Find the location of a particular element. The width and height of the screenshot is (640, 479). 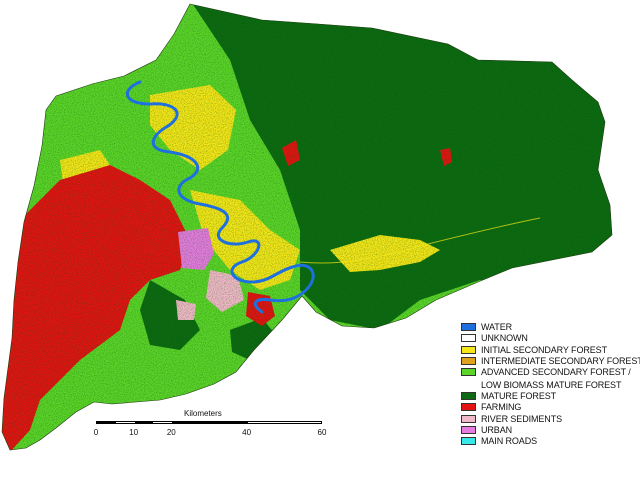

scale-tick: 0 is located at coordinates (96, 432).